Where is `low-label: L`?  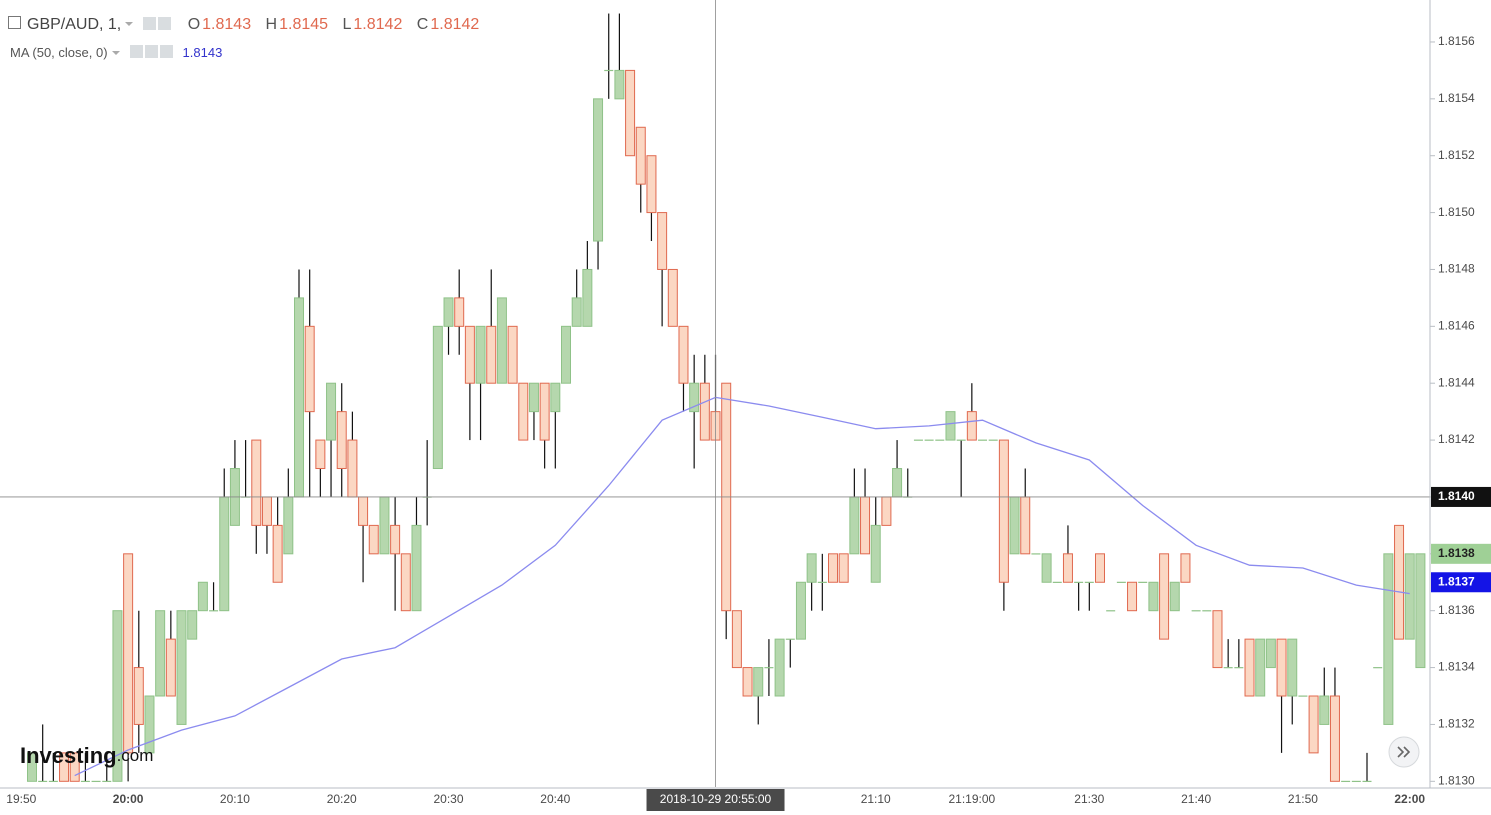 low-label: L is located at coordinates (347, 24).